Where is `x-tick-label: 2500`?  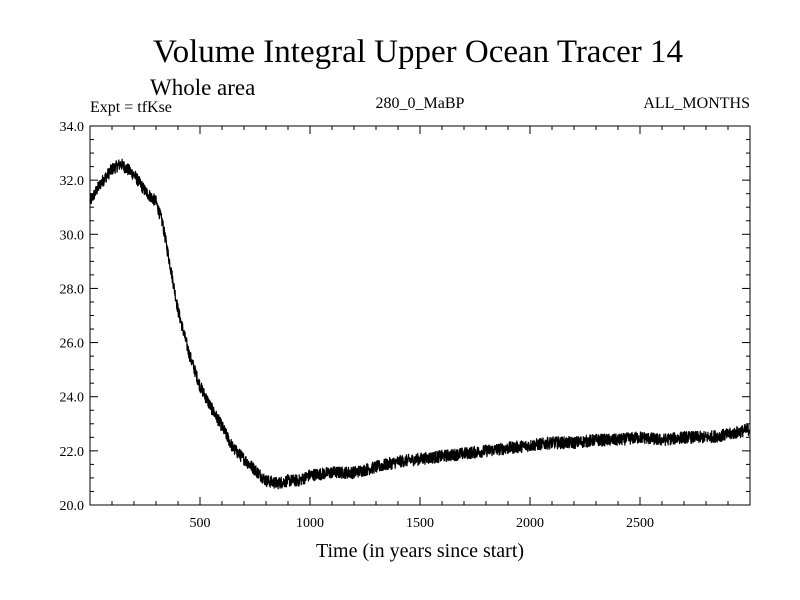 x-tick-label: 2500 is located at coordinates (640, 523).